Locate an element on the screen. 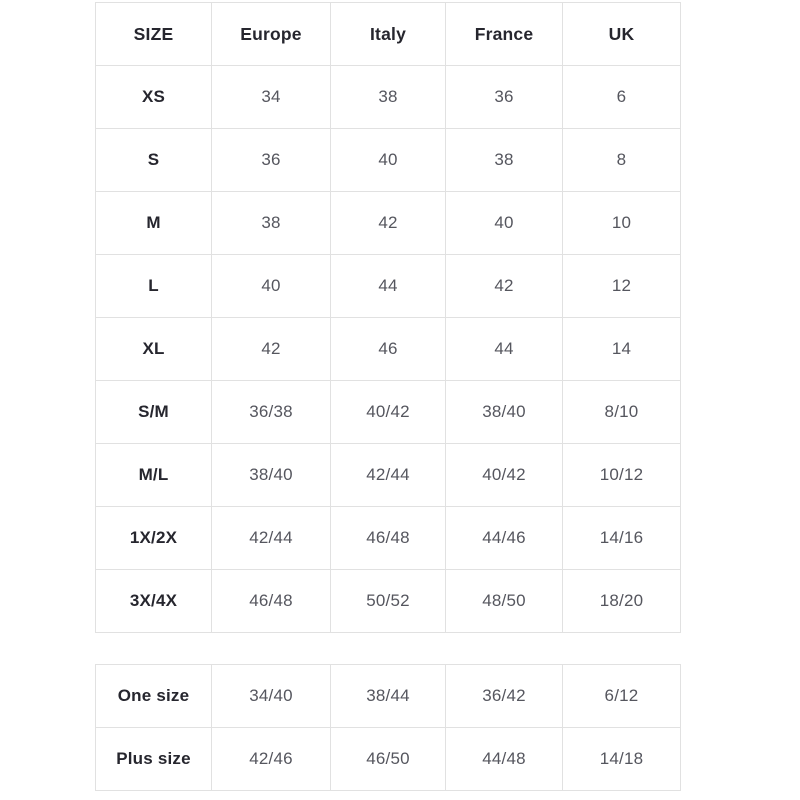 Image resolution: width=800 pixels, height=800 pixels. value-cell: 42/46 is located at coordinates (271, 759).